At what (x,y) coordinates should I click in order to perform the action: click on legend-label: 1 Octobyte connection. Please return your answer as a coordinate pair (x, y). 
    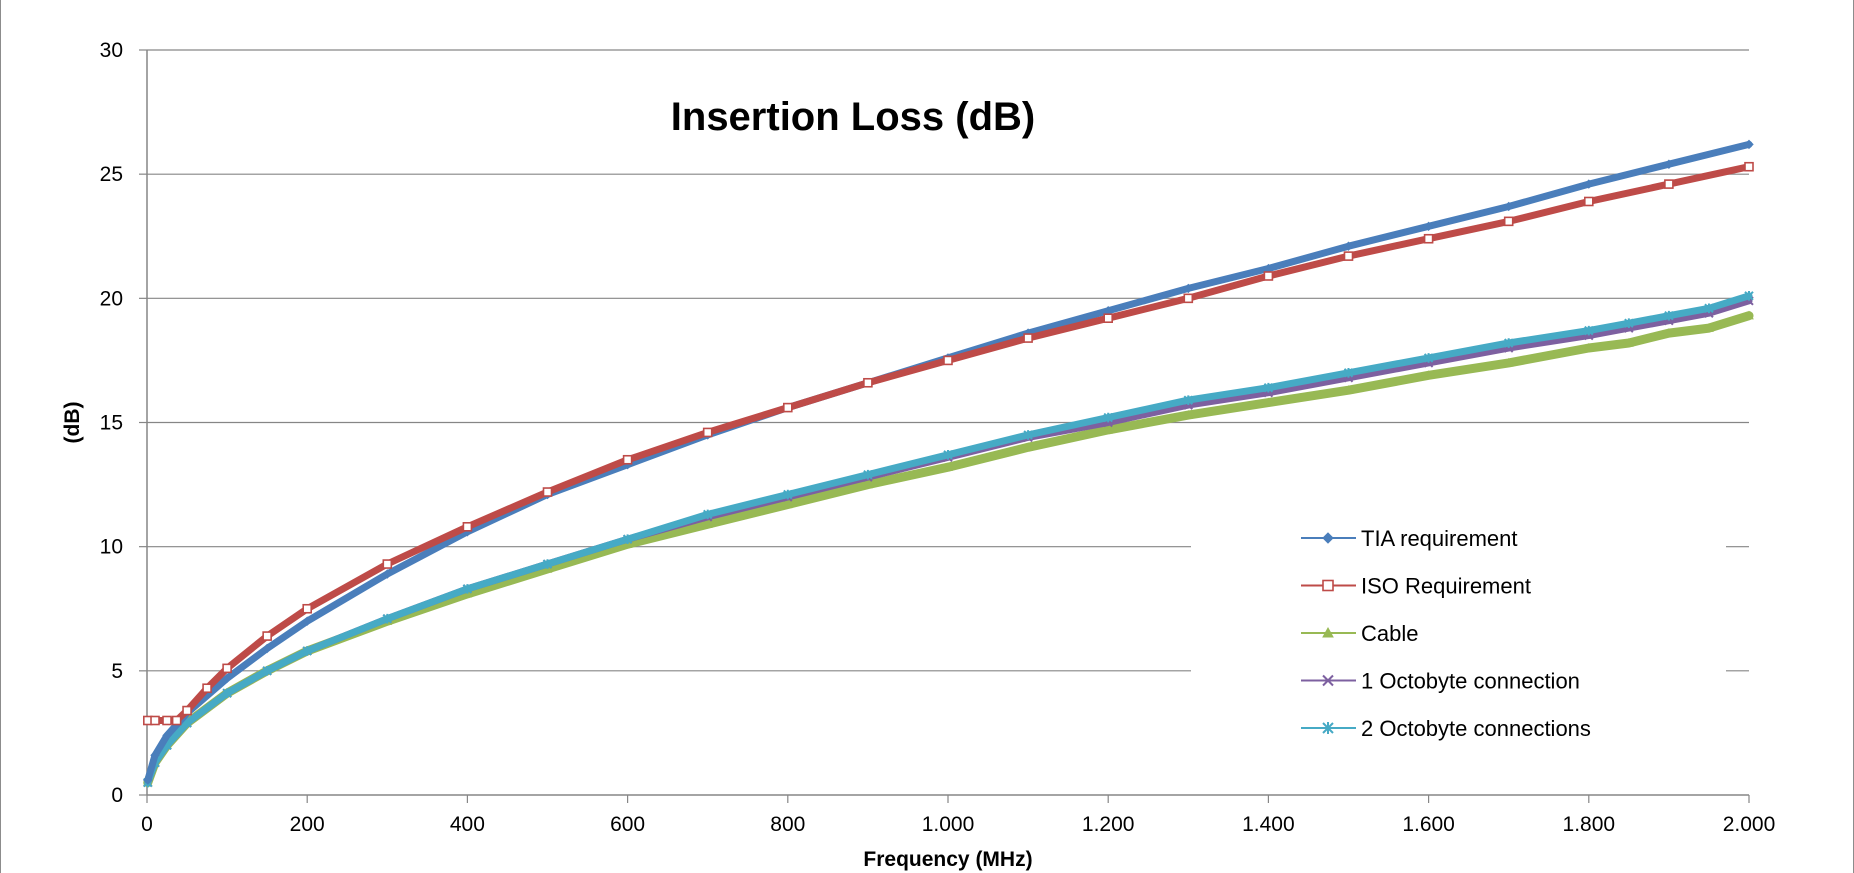
    Looking at the image, I should click on (1470, 681).